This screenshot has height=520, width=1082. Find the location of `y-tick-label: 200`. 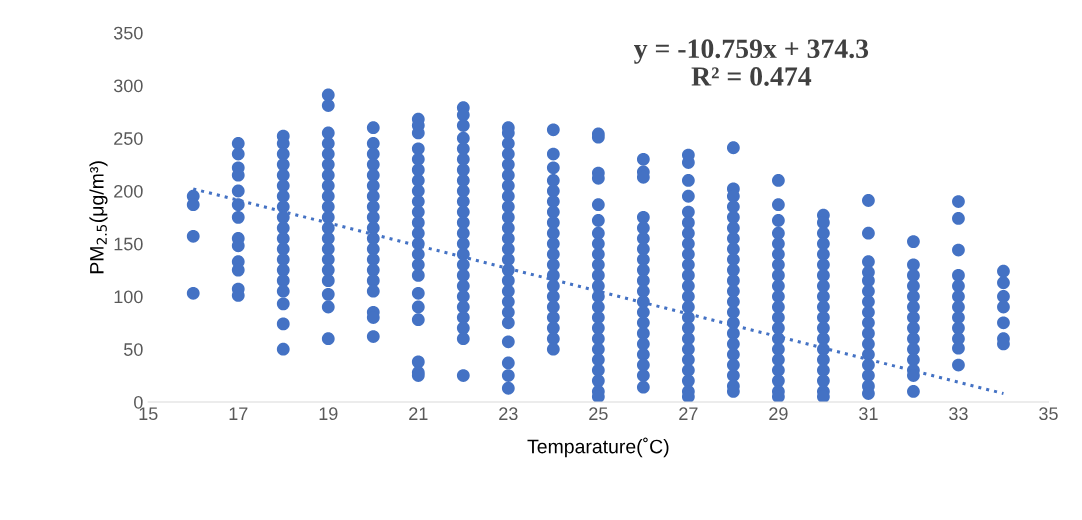

y-tick-label: 200 is located at coordinates (128, 191).